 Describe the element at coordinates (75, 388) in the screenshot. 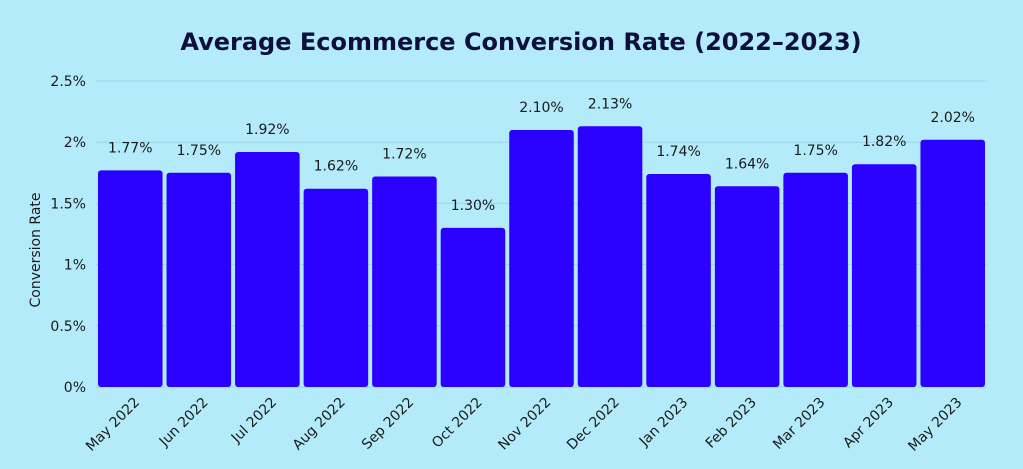

I see `y-tick-label: 0%` at that location.